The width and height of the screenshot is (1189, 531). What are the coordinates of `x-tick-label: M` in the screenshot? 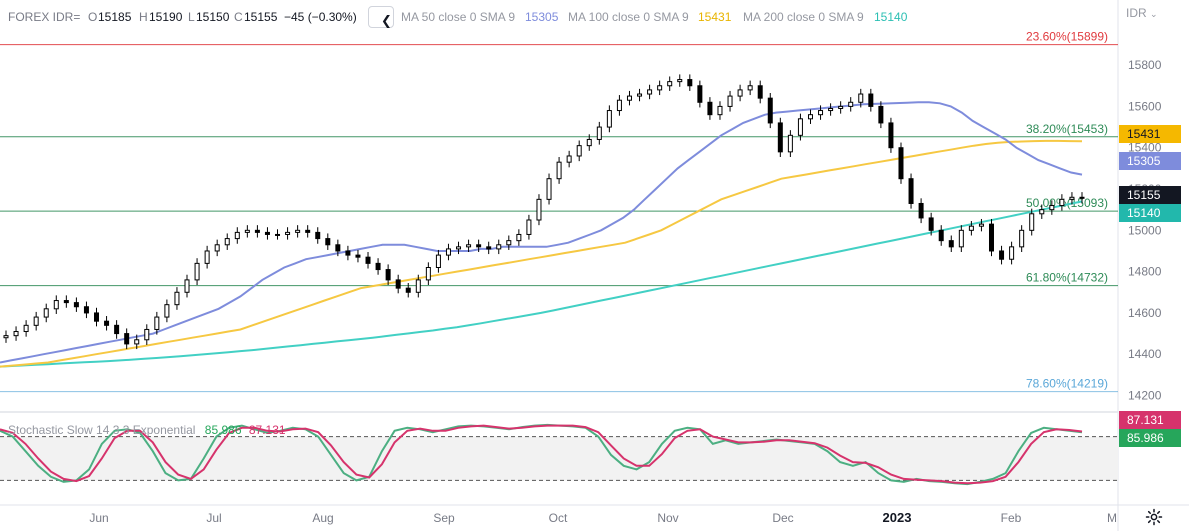 It's located at (1112, 518).